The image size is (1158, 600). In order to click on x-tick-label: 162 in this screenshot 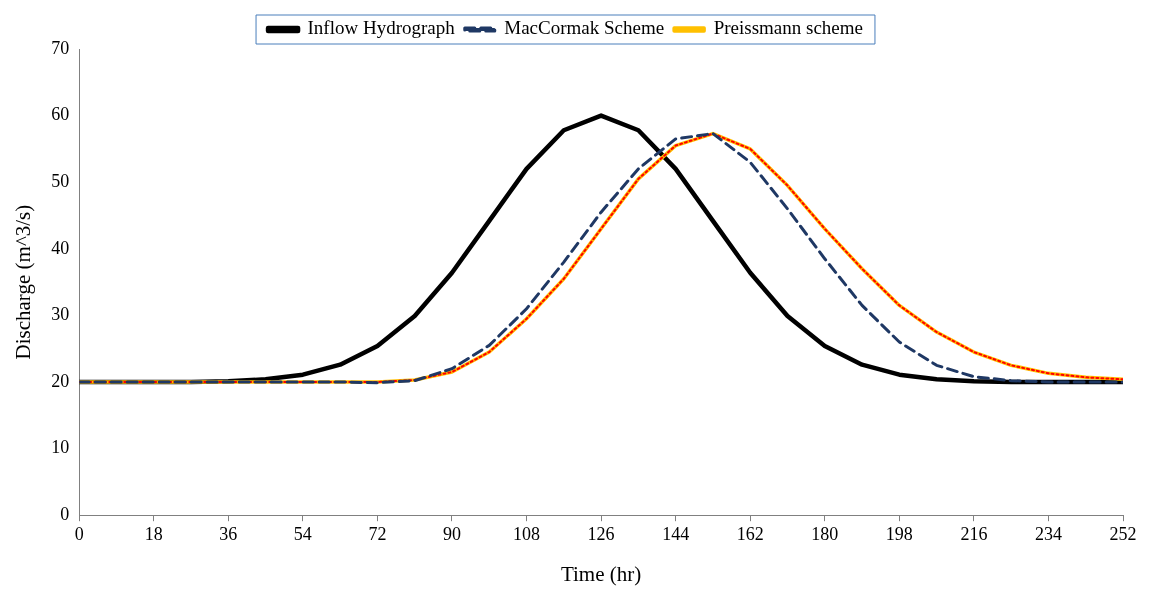, I will do `click(750, 533)`.